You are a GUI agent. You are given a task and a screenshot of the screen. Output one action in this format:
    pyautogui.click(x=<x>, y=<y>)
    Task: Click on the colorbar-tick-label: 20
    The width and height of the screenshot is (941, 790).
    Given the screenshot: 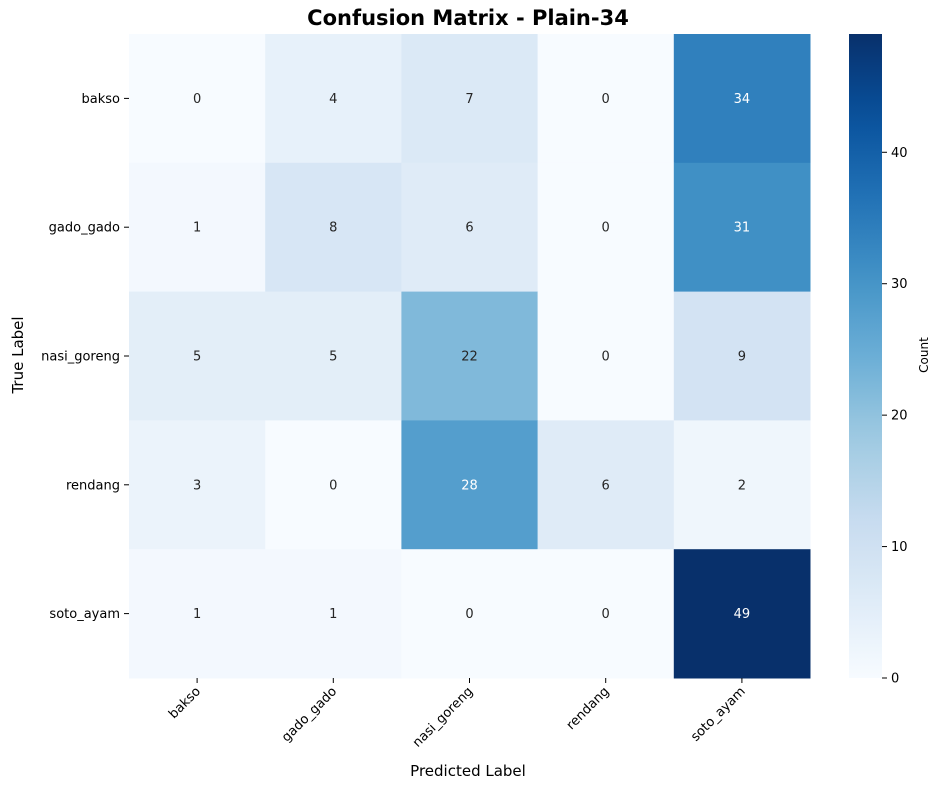 What is the action you would take?
    pyautogui.click(x=899, y=416)
    